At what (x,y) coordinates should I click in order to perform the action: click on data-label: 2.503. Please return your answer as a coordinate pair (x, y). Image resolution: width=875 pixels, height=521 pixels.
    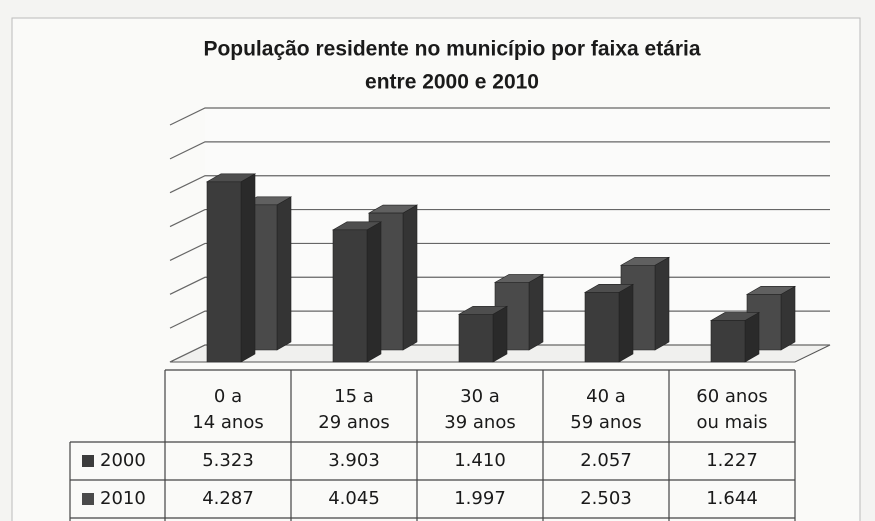
    Looking at the image, I should click on (606, 498).